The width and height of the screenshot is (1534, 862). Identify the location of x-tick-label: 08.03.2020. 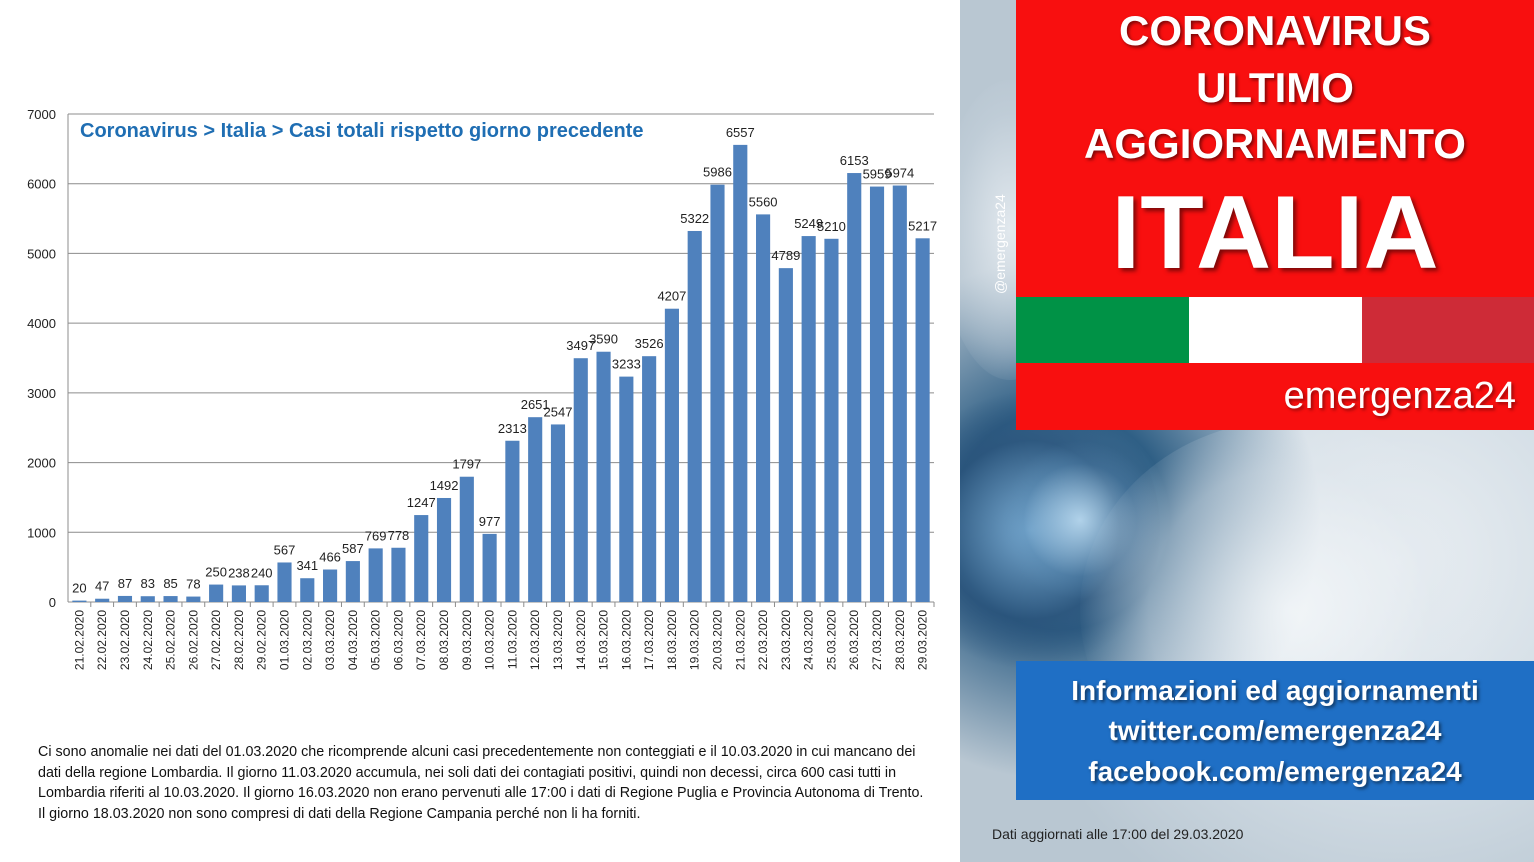
(444, 640).